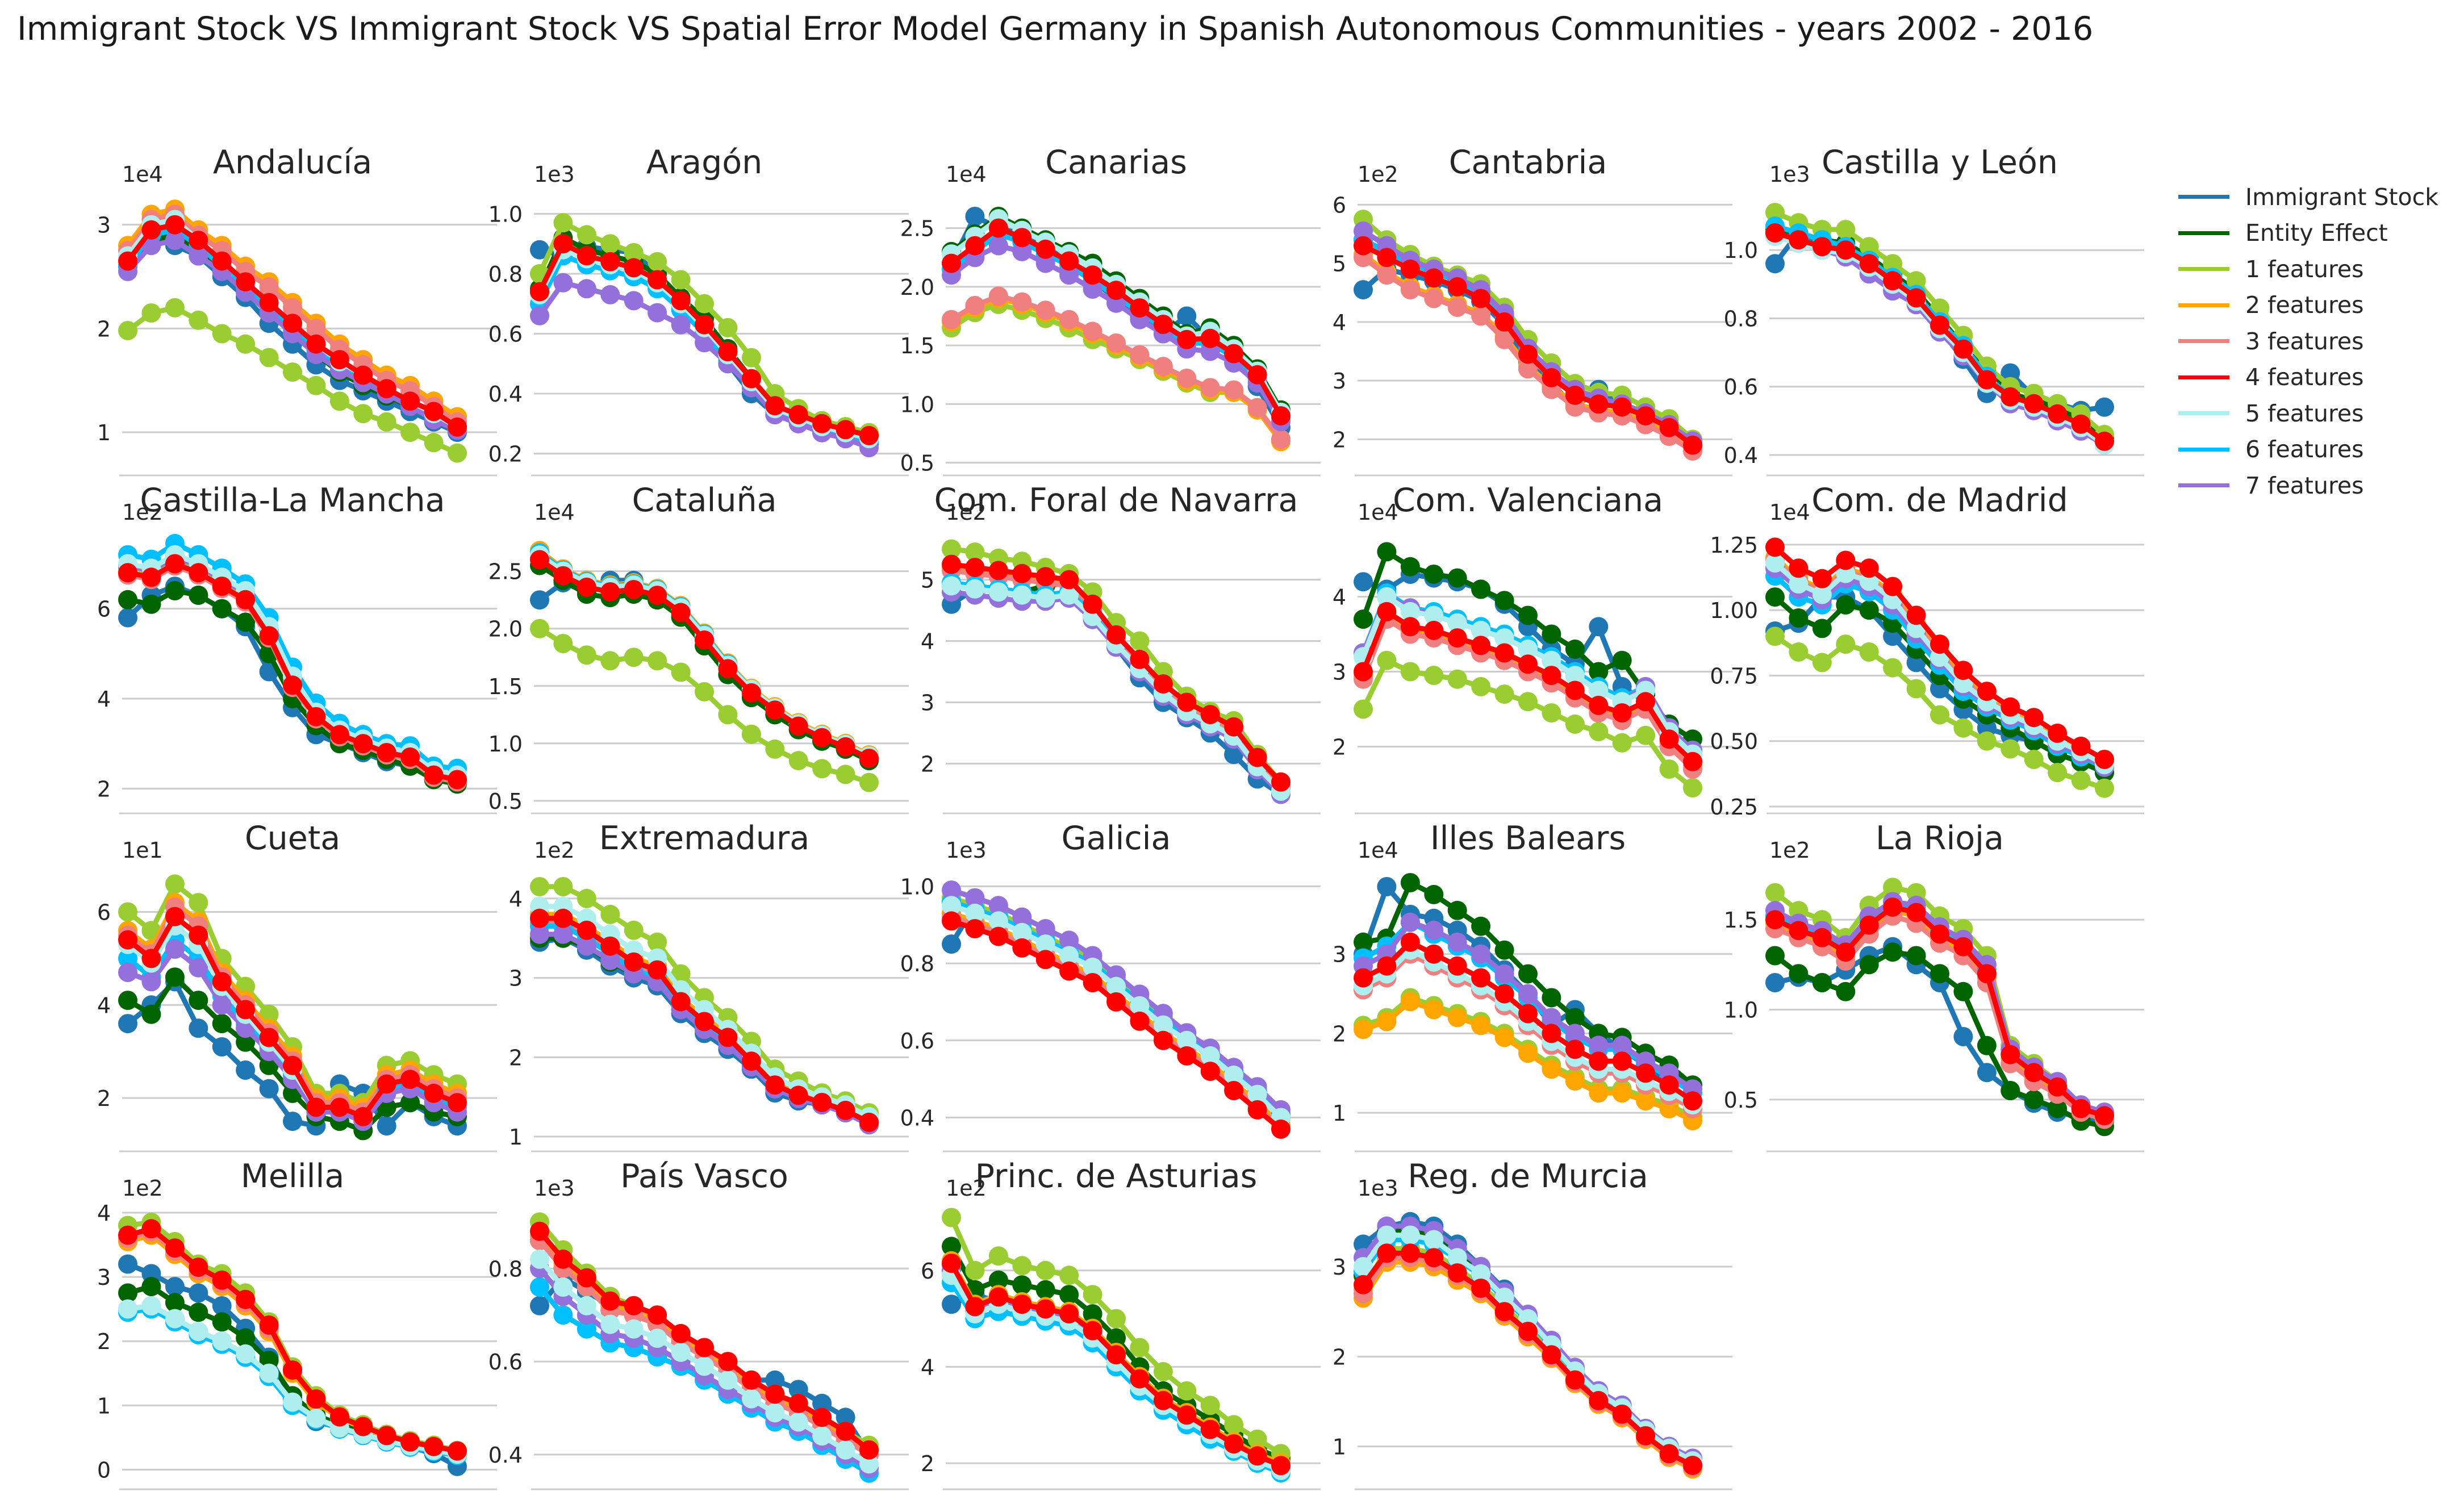  What do you see at coordinates (704, 1176) in the screenshot?
I see `subplot-title: País Vasco` at bounding box center [704, 1176].